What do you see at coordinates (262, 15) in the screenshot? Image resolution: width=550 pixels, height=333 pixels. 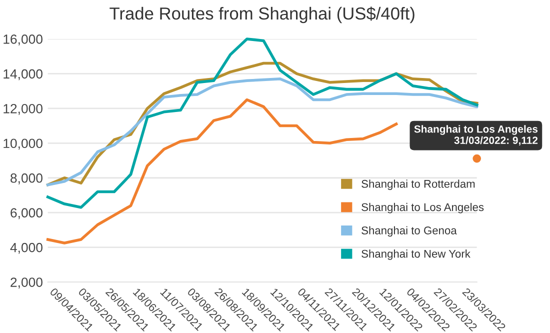 I see `chart-title: Trade Routes from Shanghai (US$/40ft)` at bounding box center [262, 15].